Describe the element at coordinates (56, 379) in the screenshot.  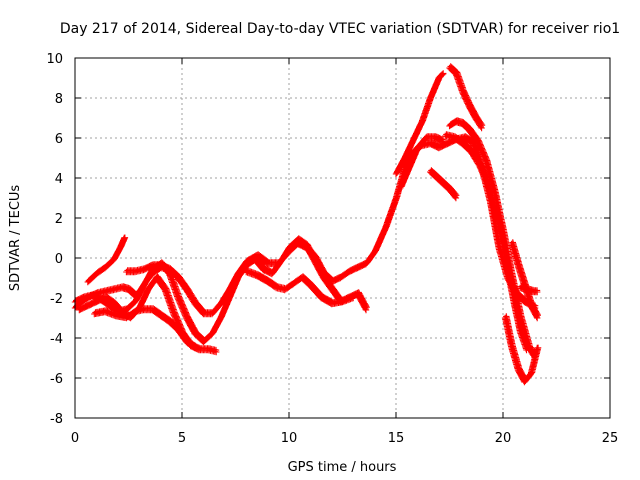
I see `y-tick-label: -6` at that location.